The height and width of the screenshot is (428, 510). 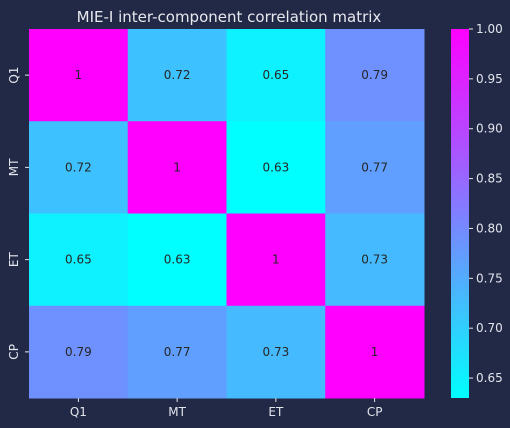 I want to click on heatmap-cell-cp-mt, so click(x=177, y=352).